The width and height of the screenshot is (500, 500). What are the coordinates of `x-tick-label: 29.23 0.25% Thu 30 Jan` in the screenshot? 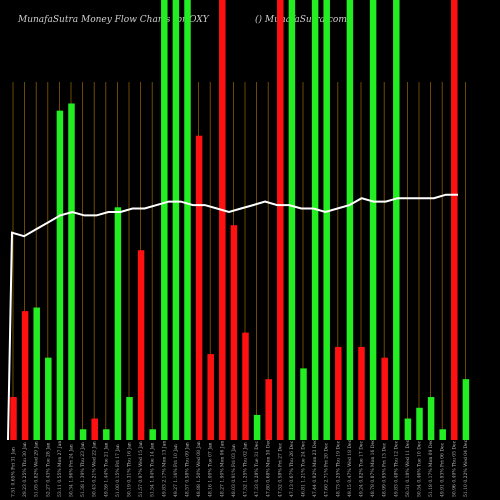 It's located at (25, 469).